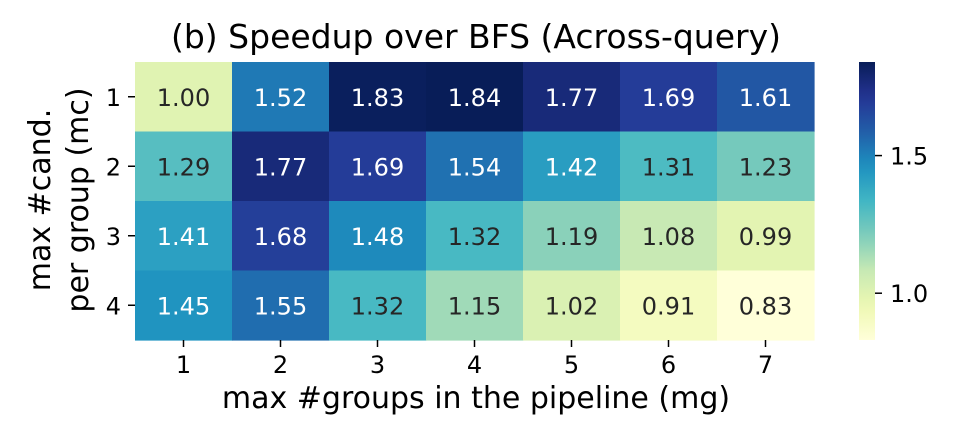  I want to click on colorbar-ticks: 1.0 1.5, so click(901, 225).